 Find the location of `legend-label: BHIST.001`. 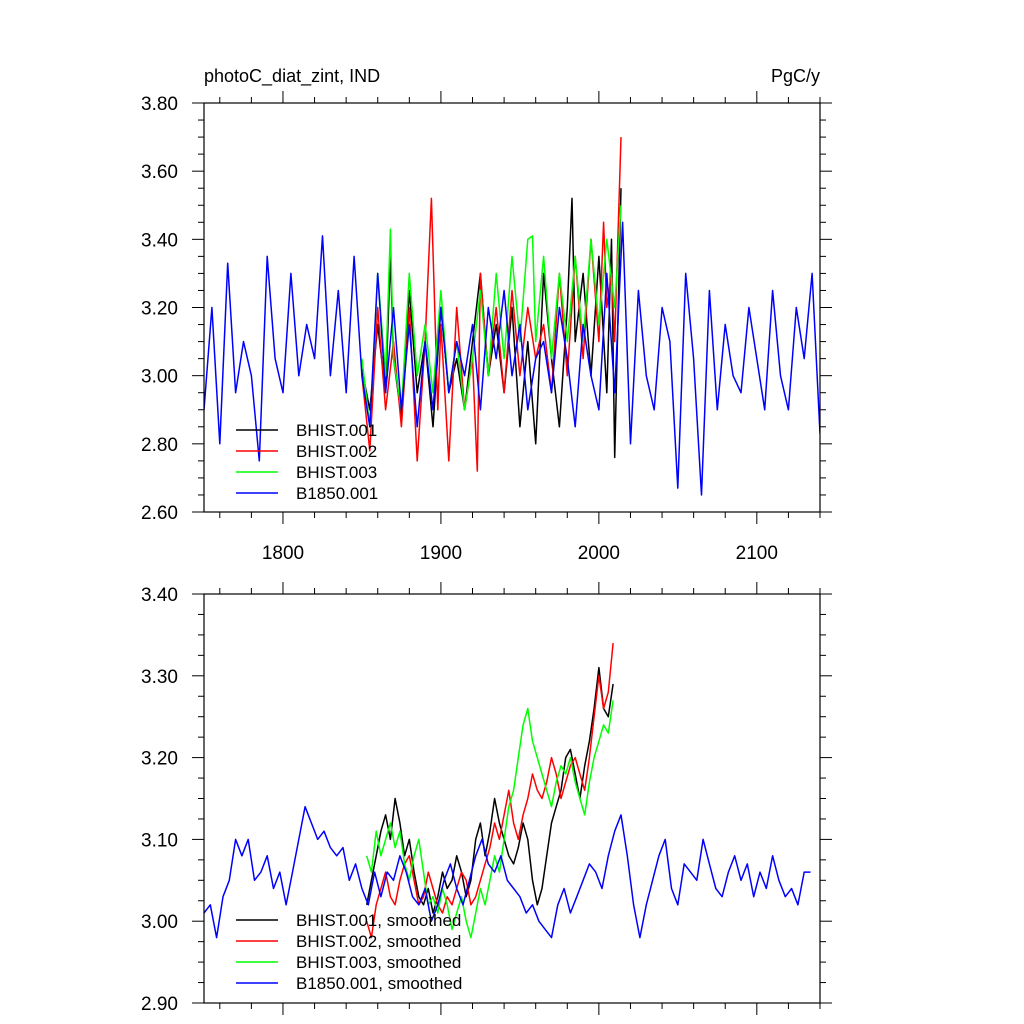

legend-label: BHIST.001 is located at coordinates (336, 430).